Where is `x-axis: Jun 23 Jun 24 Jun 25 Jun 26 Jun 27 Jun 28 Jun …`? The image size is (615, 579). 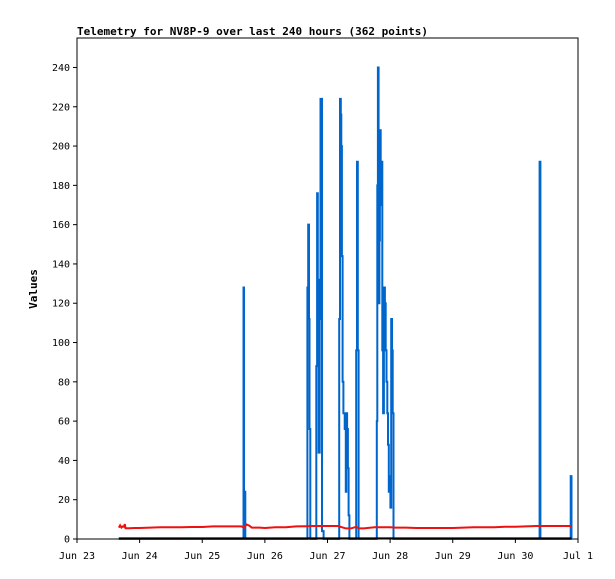
x-axis: Jun 23 Jun 24 Jun 25 Jun 26 Jun 27 Jun 28 Jun … is located at coordinates (326, 550).